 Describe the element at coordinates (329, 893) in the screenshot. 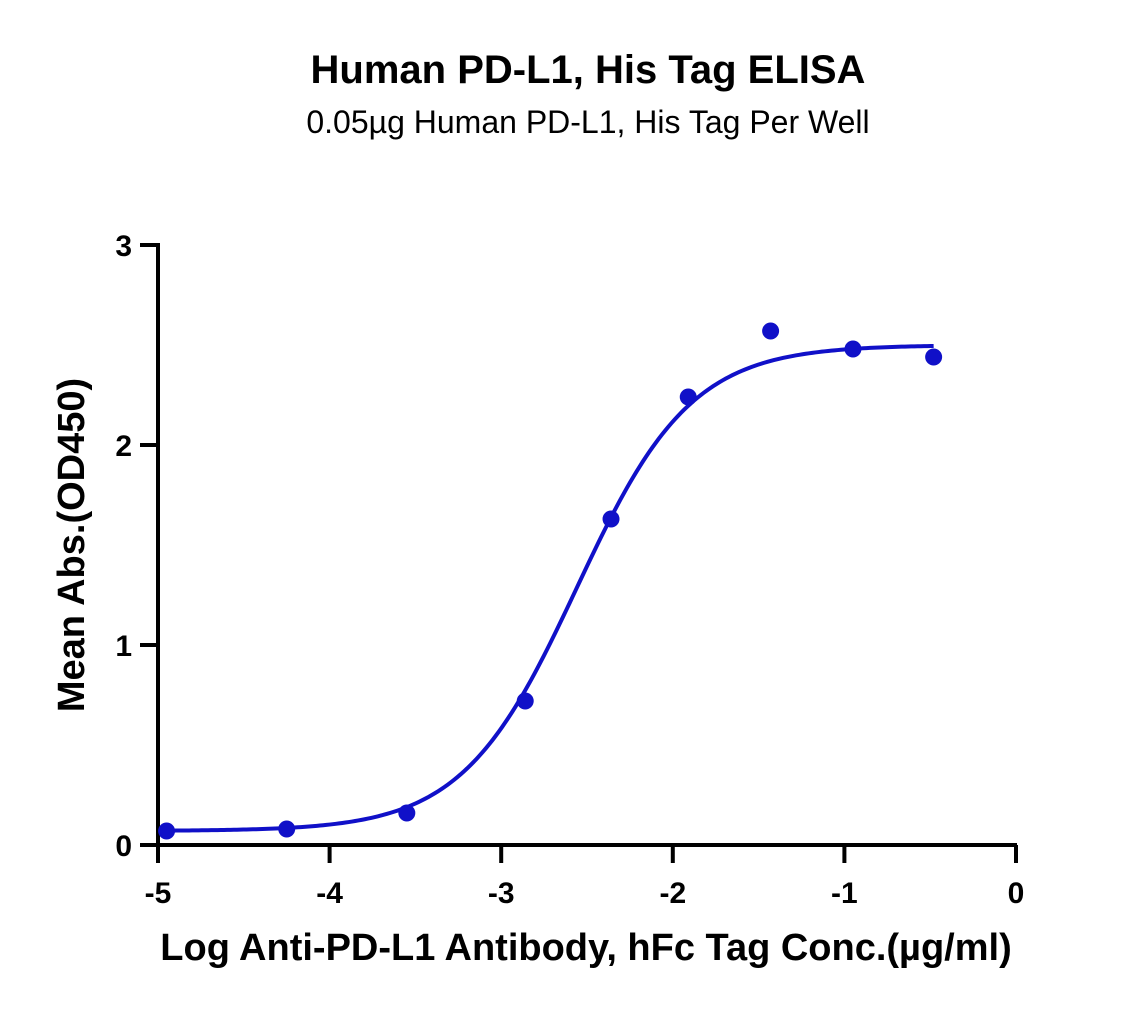

I see `x-tick-label: -4` at that location.